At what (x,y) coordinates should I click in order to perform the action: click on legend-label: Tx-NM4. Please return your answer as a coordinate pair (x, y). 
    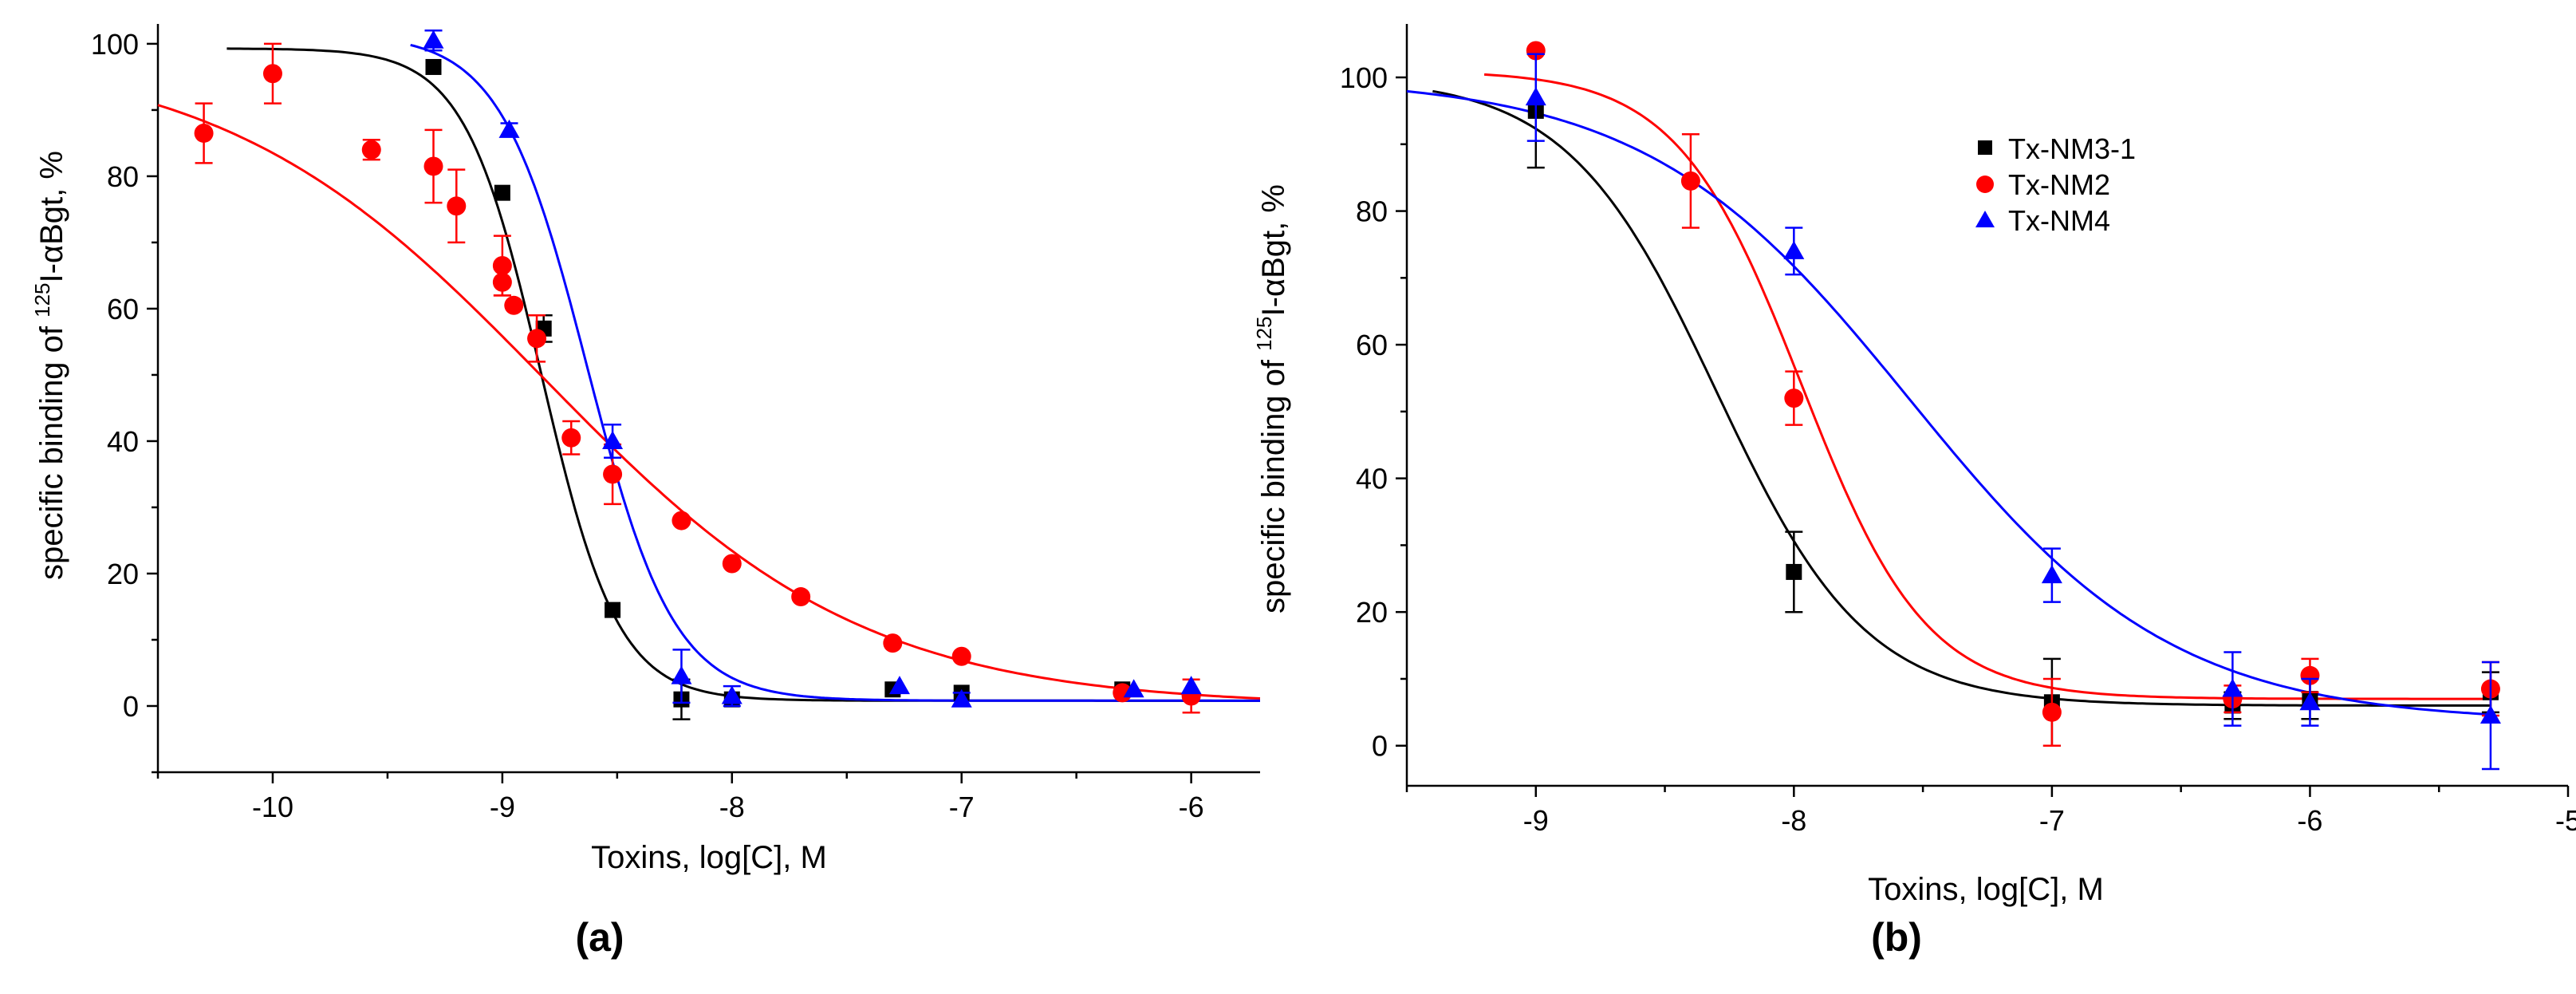
    Looking at the image, I should click on (2059, 220).